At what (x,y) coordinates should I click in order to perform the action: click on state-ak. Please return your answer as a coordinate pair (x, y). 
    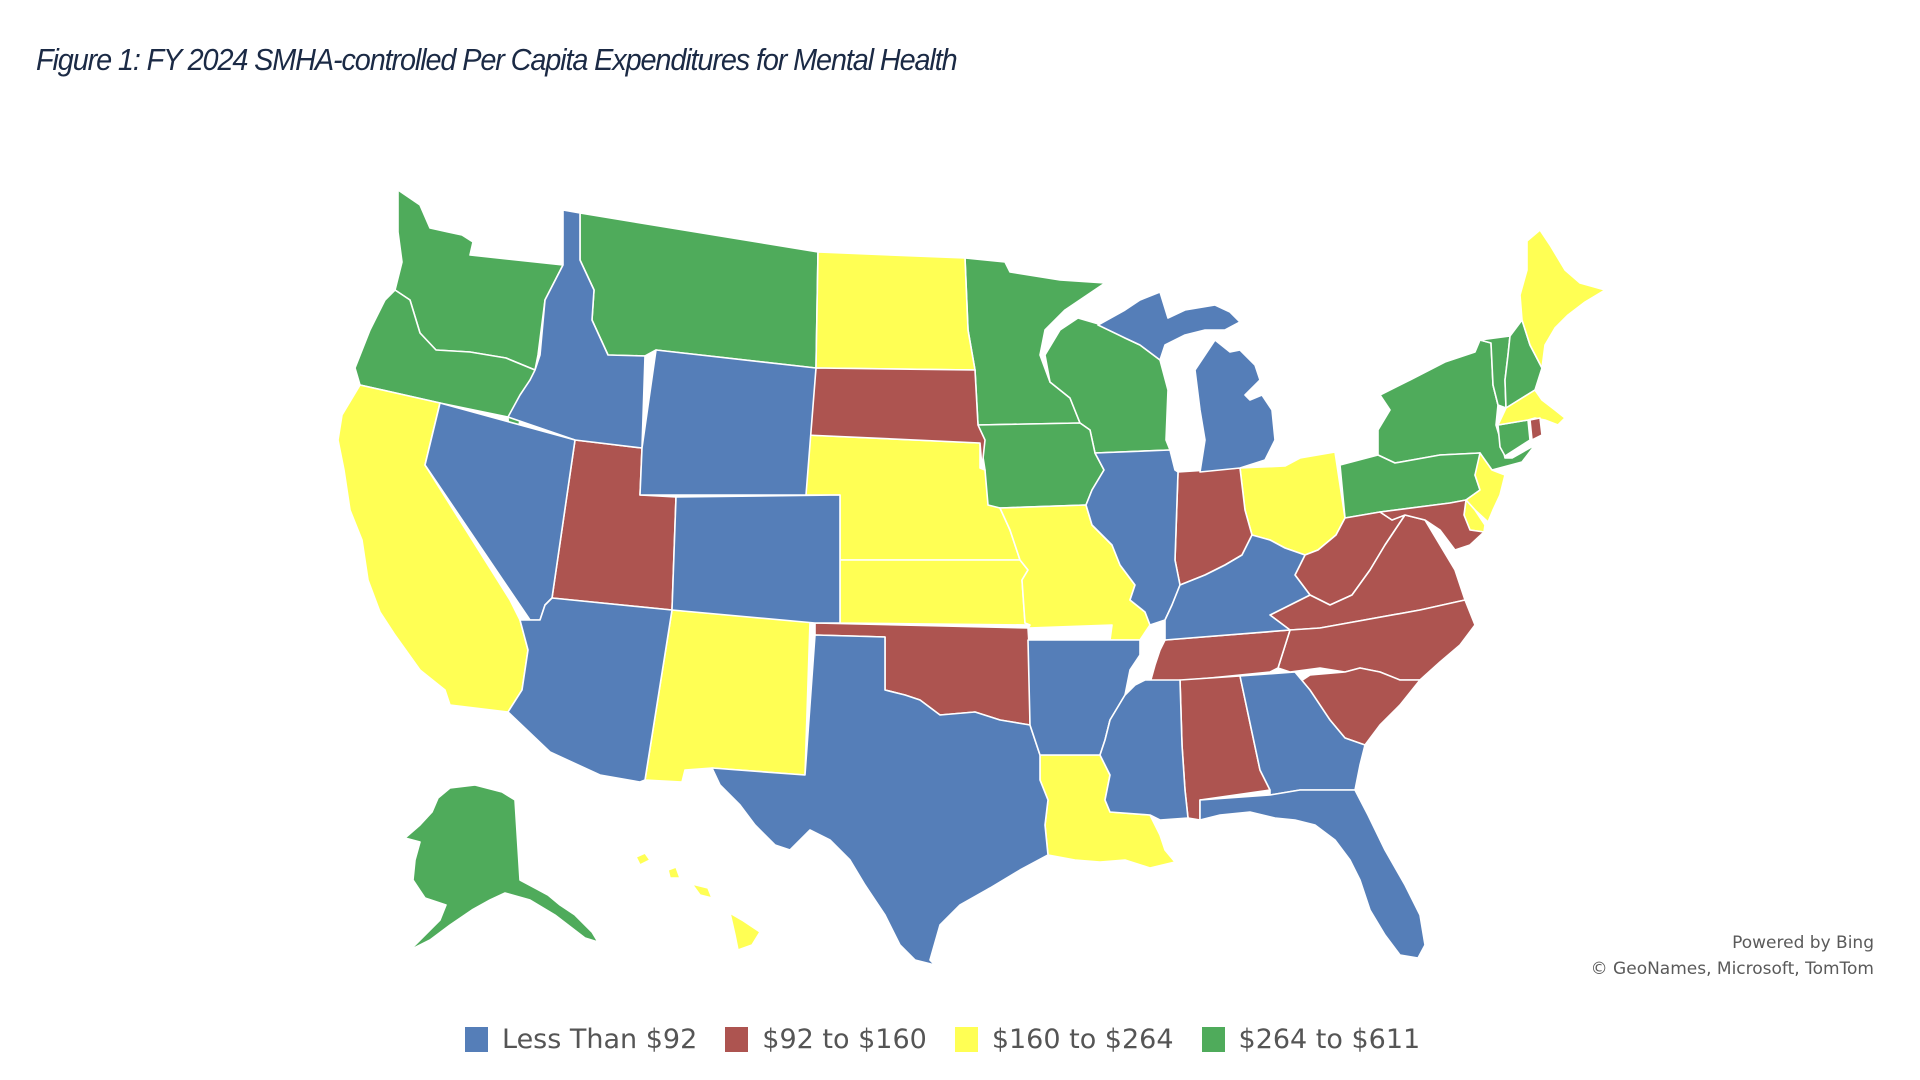
    Looking at the image, I should click on (501, 867).